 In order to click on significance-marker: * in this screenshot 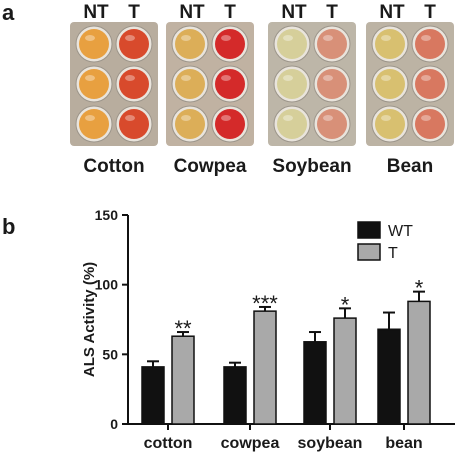, I will do `click(419, 288)`.